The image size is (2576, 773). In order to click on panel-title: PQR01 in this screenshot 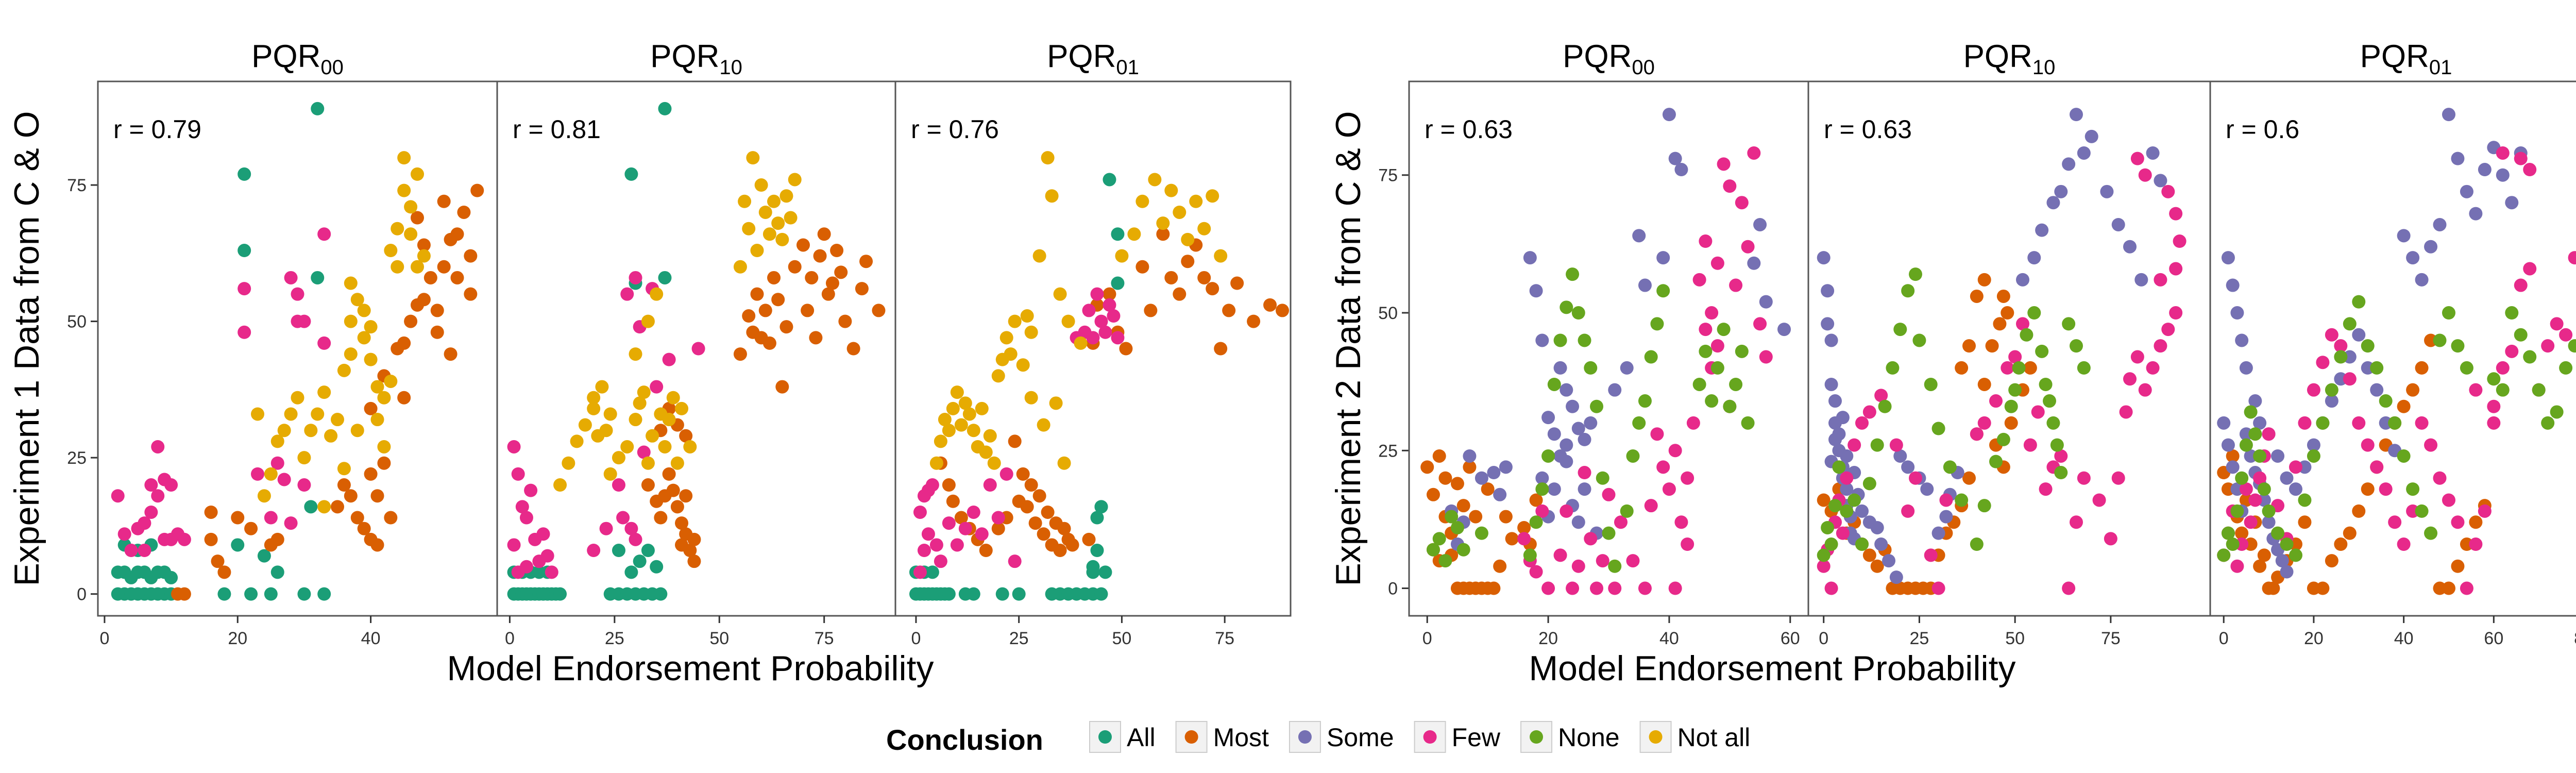, I will do `click(2406, 59)`.